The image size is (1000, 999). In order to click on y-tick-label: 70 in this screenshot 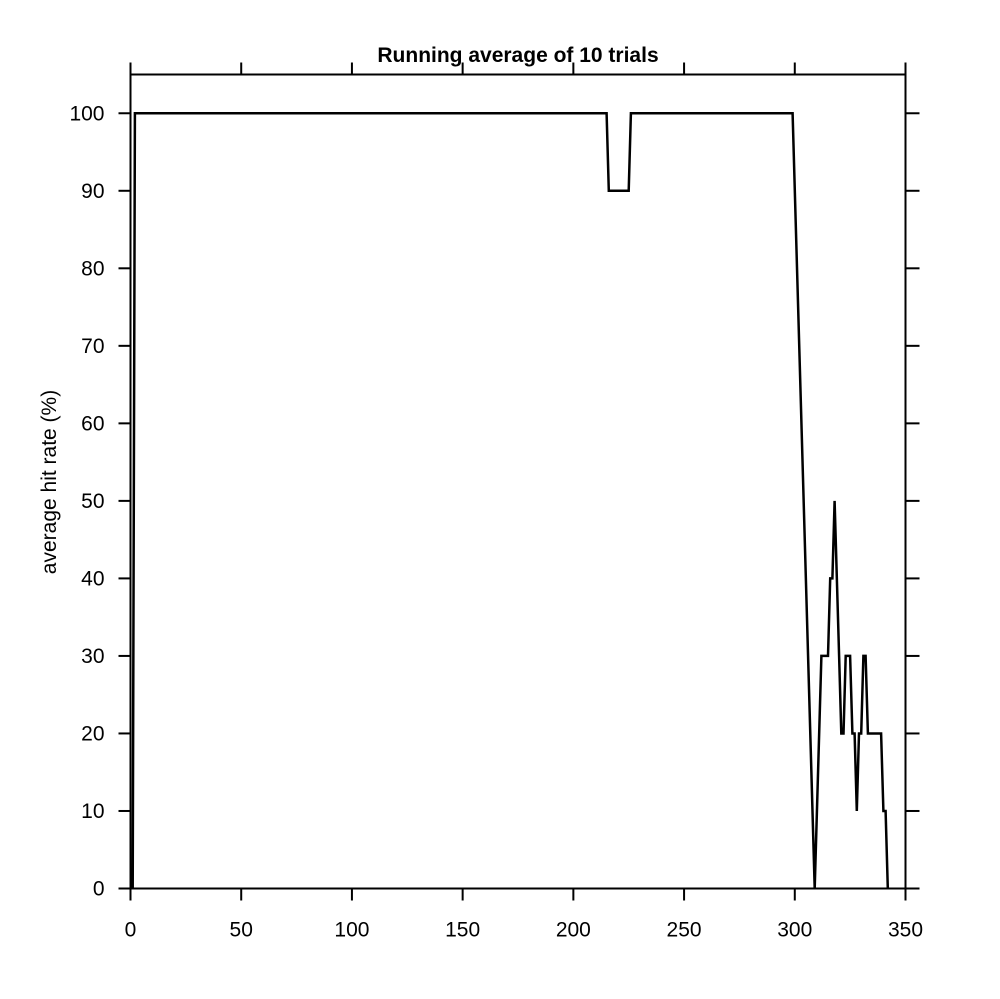, I will do `click(92, 346)`.